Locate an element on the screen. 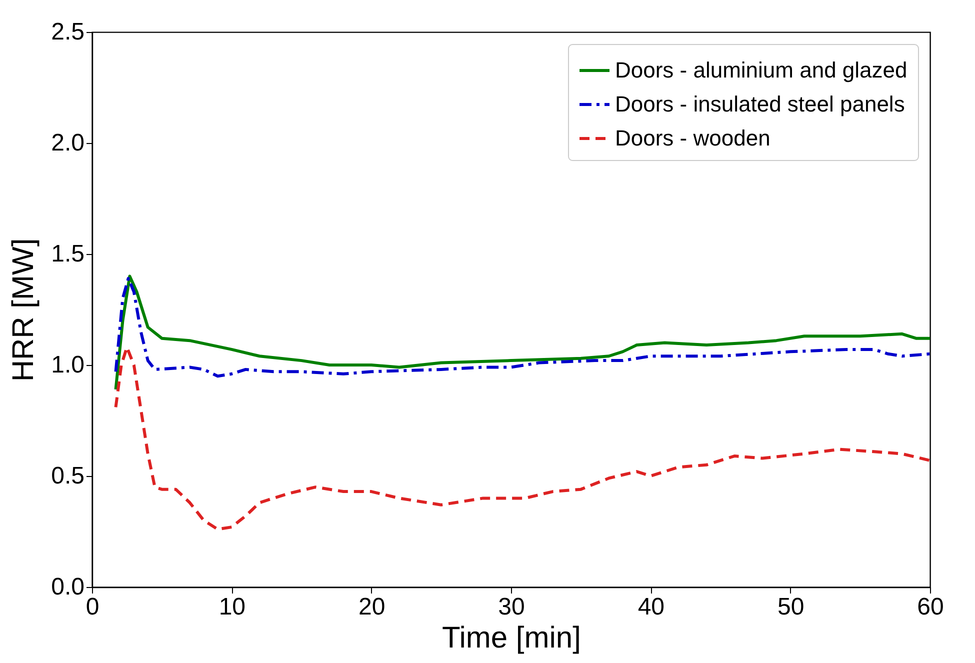 This screenshot has height=663, width=975. y-tick-label: 1.5 is located at coordinates (67, 254).